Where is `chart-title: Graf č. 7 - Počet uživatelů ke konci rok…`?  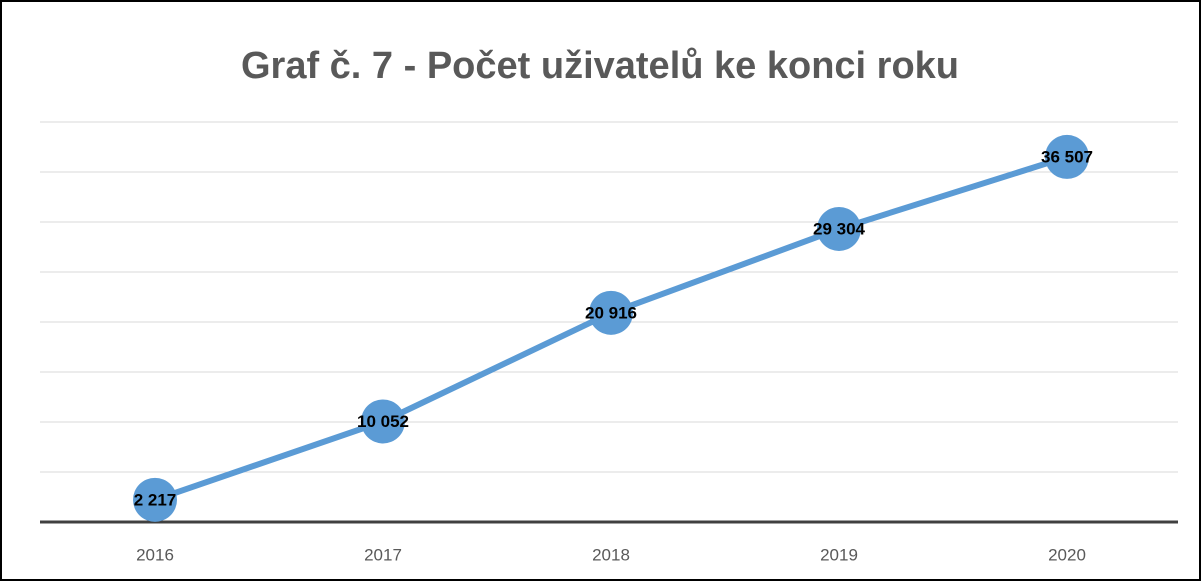 chart-title: Graf č. 7 - Počet uživatelů ke konci rok… is located at coordinates (600, 66).